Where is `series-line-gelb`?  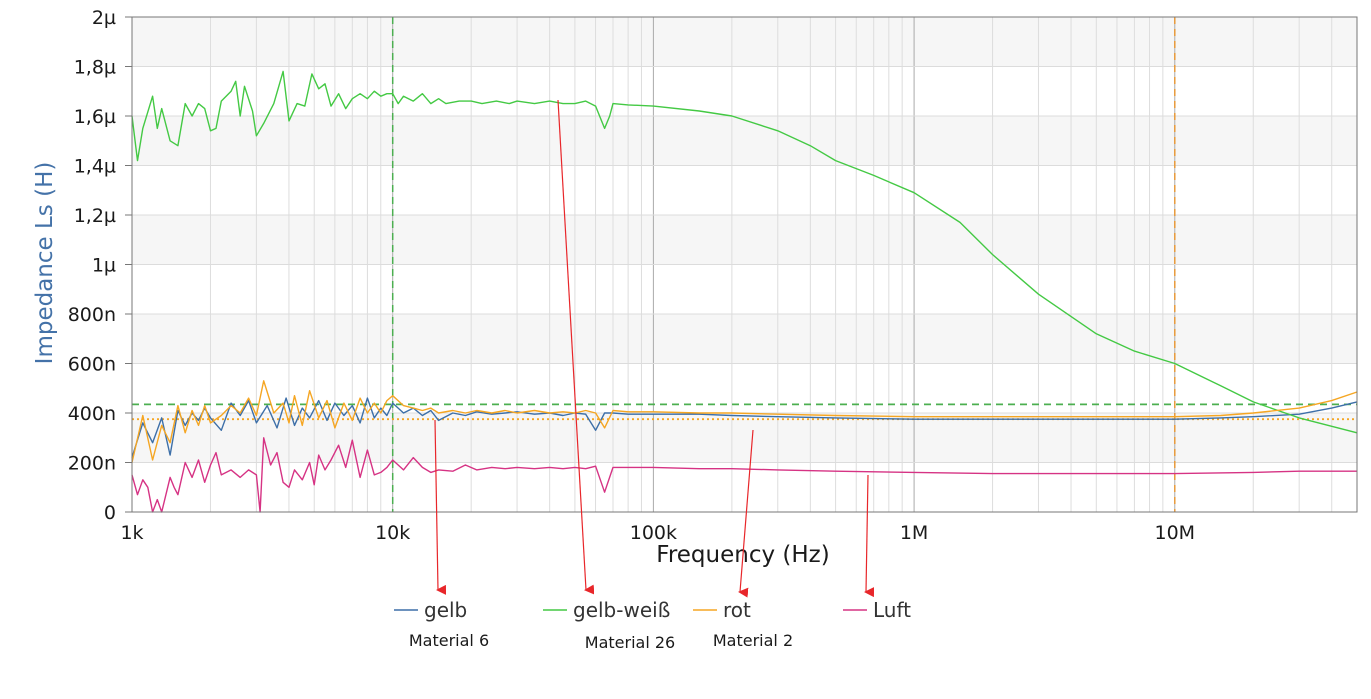 series-line-gelb is located at coordinates (744, 427).